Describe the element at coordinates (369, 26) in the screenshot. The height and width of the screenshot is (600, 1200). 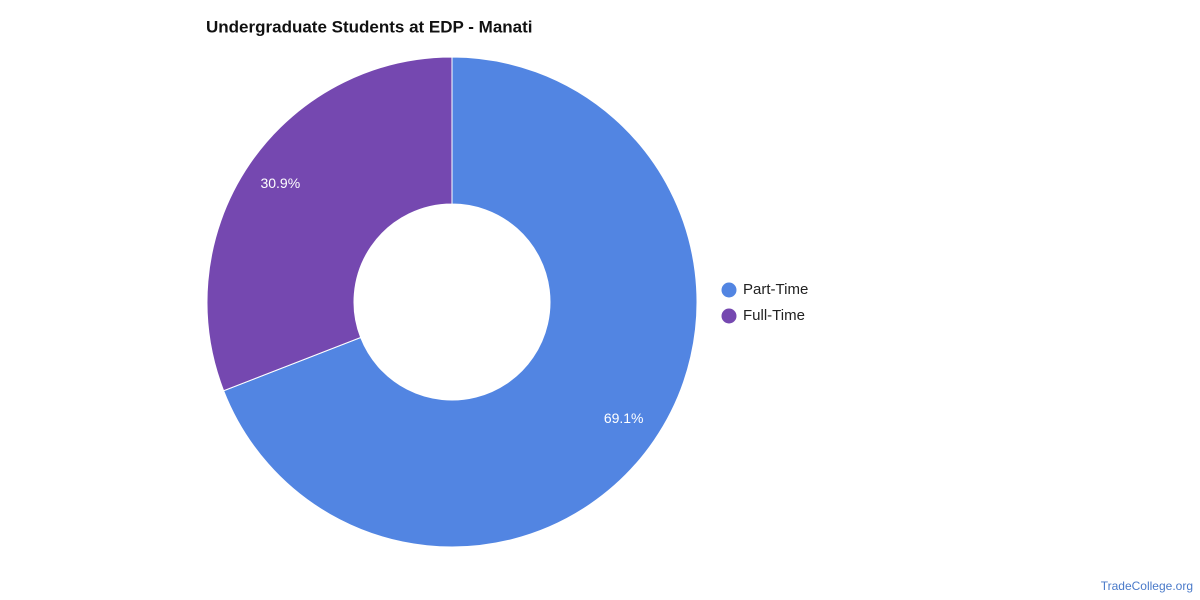
I see `chart-title: Undergraduate Students at EDP - Manati` at that location.